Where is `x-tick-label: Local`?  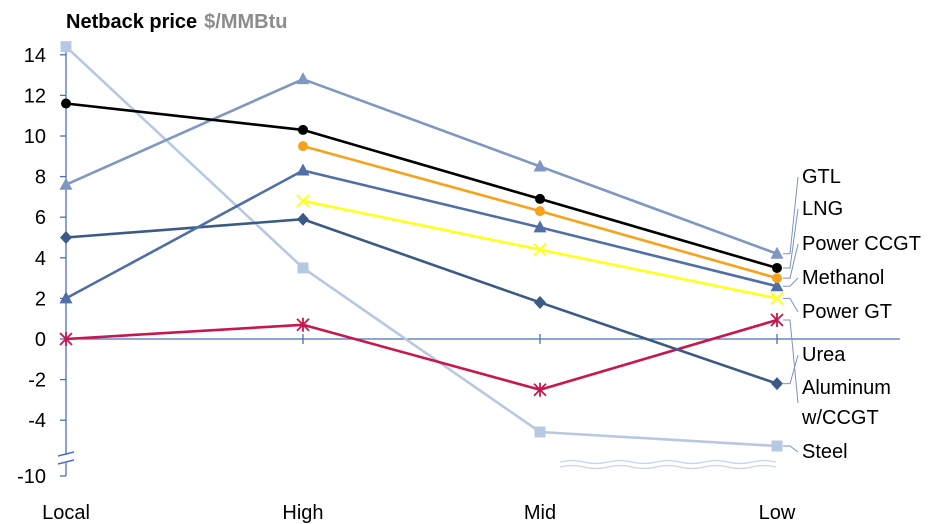 x-tick-label: Local is located at coordinates (66, 513).